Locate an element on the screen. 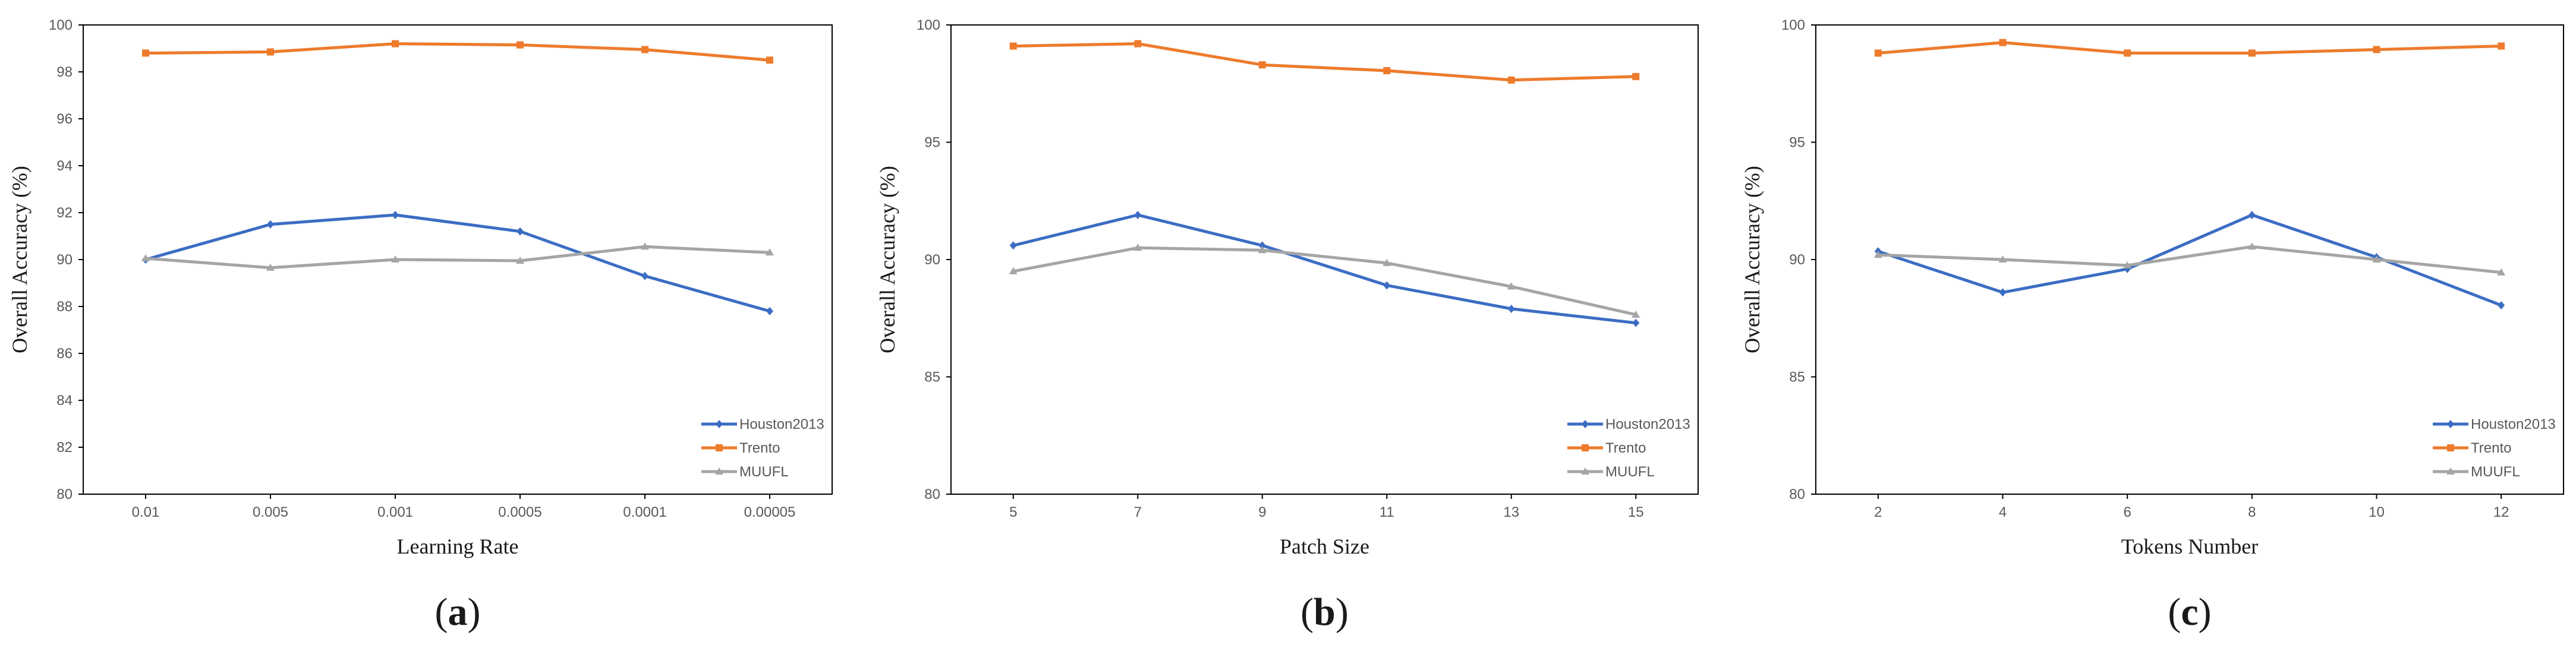  panel-label: (c) is located at coordinates (2189, 612).